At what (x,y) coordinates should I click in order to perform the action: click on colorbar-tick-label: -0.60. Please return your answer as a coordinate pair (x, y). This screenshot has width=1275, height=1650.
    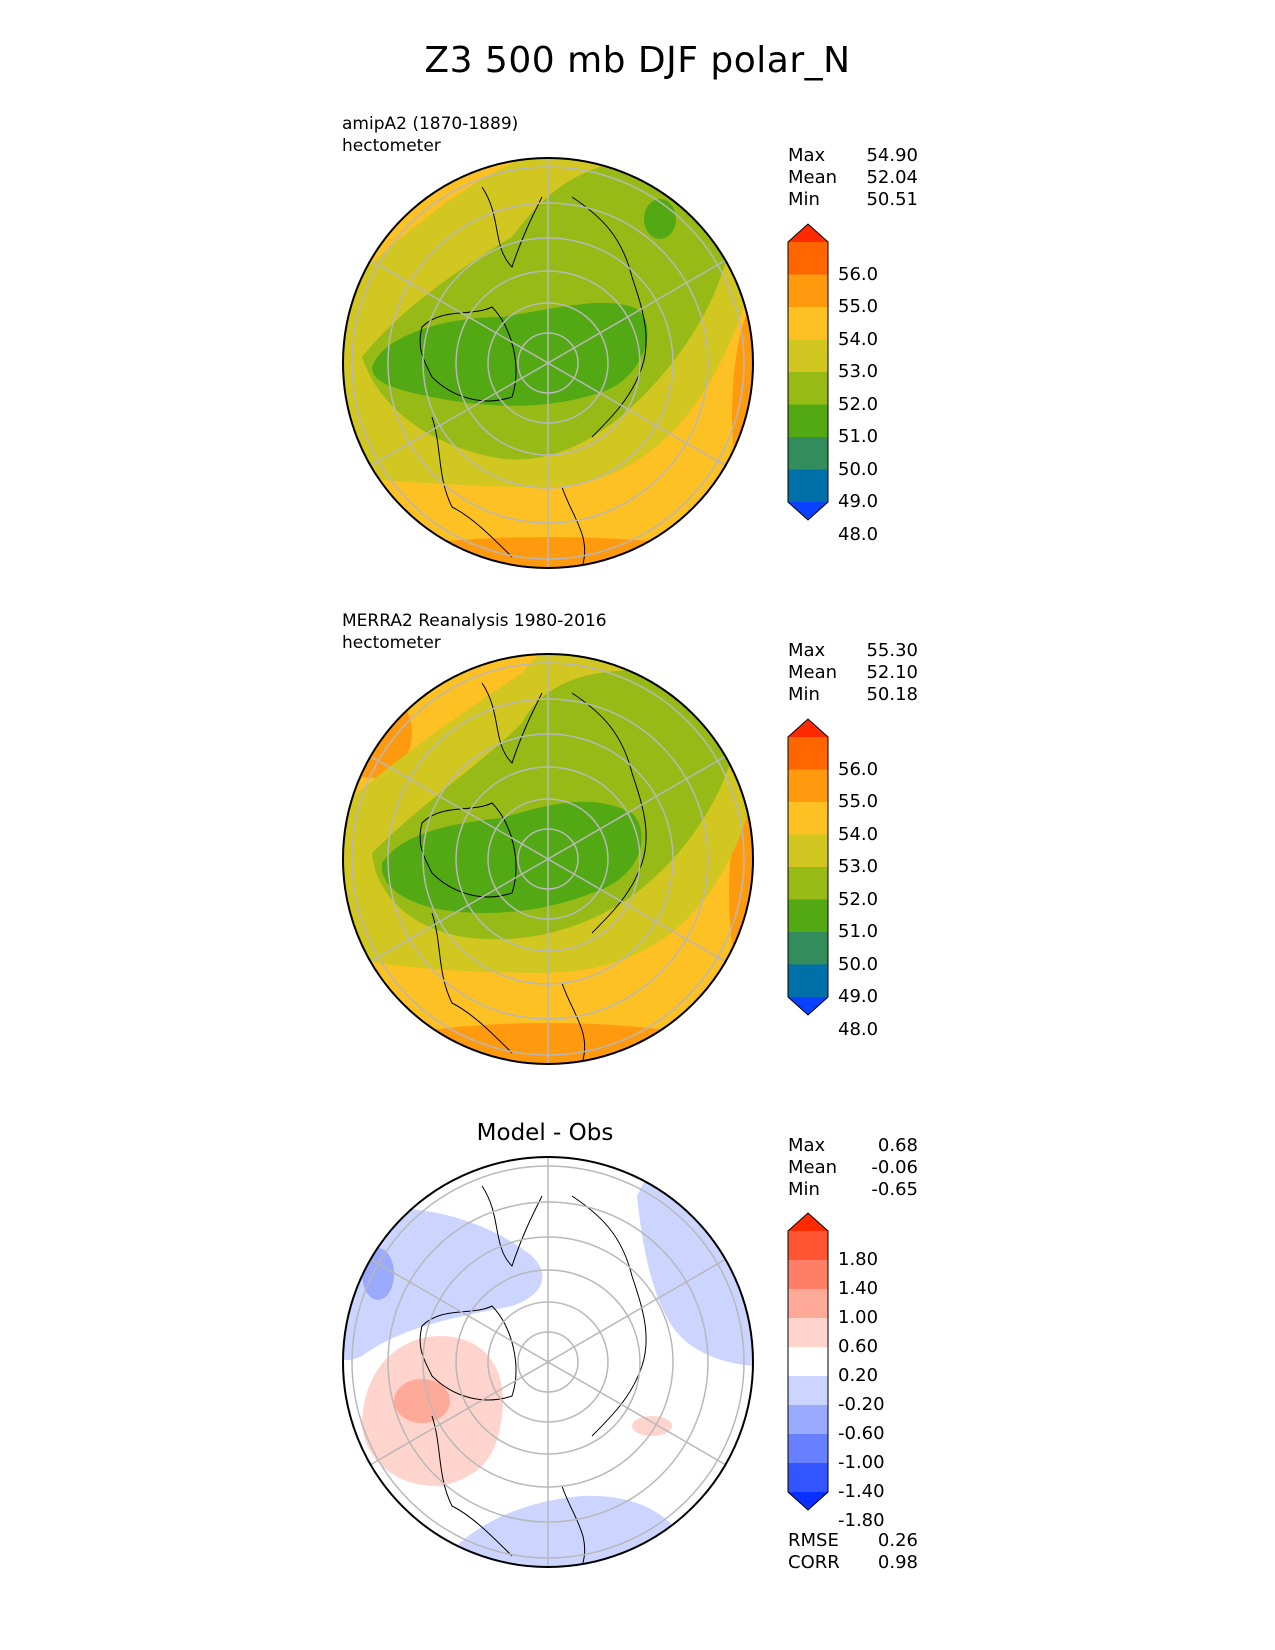
    Looking at the image, I should click on (861, 1433).